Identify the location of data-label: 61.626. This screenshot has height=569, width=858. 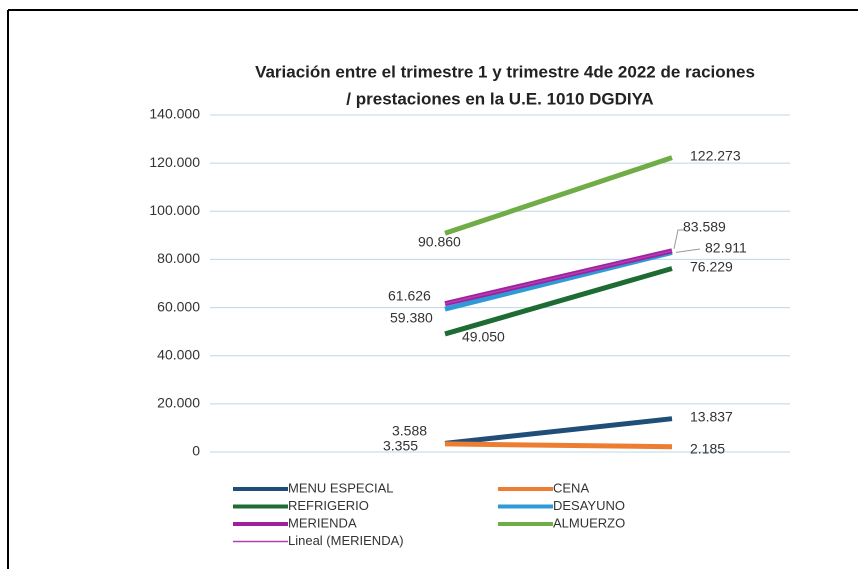
(409, 296).